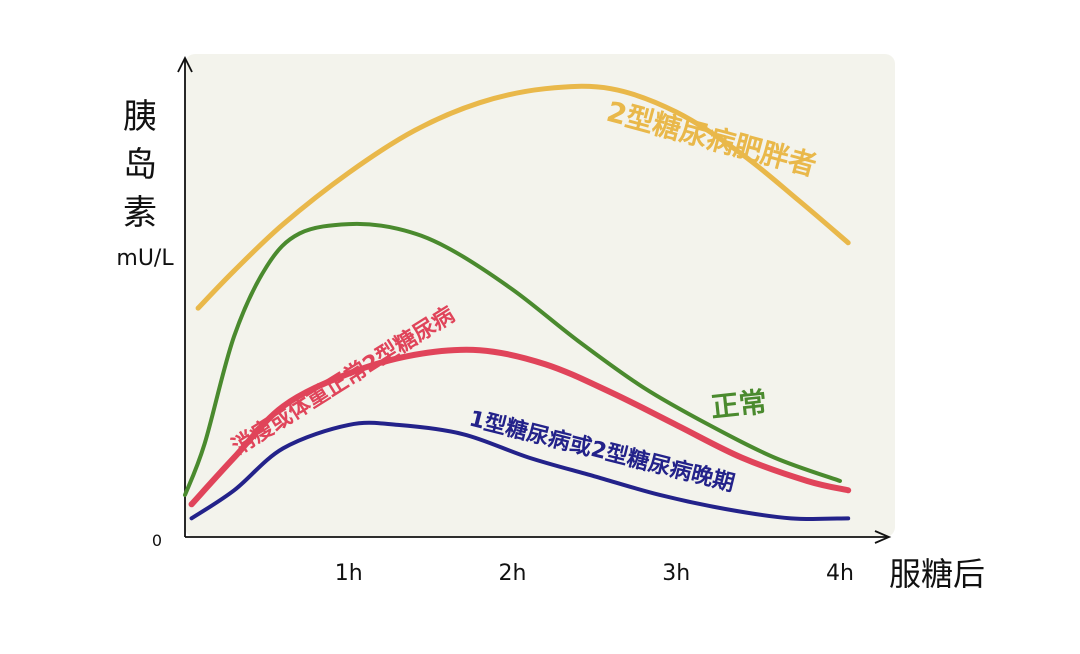 This screenshot has height=654, width=1080. Describe the element at coordinates (738, 404) in the screenshot. I see `annotation-normal: 正常` at that location.